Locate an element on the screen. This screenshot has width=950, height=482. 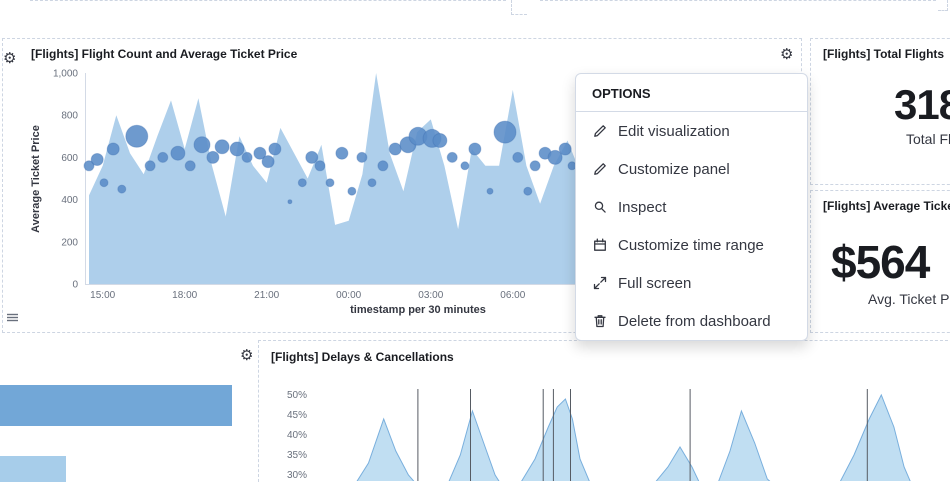
x-tick-label: 00:00 is located at coordinates (348, 295).